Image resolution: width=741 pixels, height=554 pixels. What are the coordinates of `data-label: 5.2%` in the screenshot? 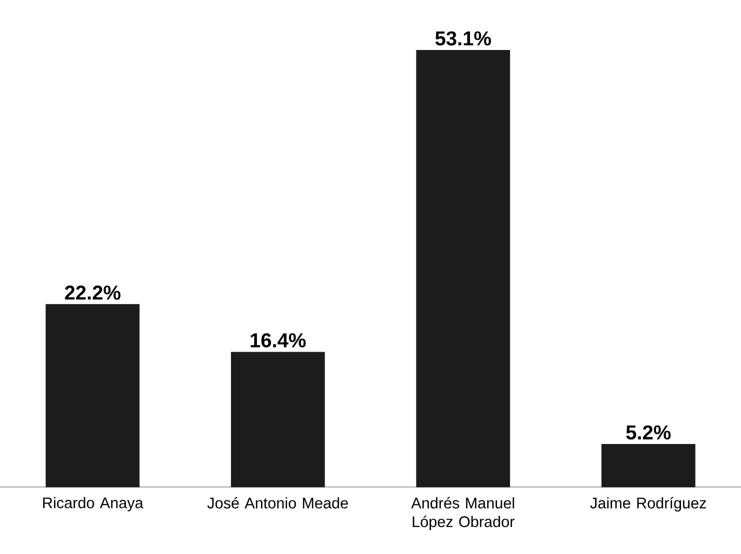 It's located at (648, 432).